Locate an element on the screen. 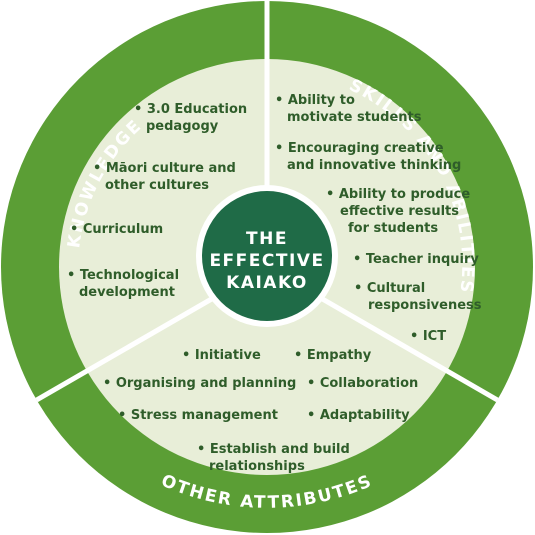  center-title-line1: THE is located at coordinates (267, 239).